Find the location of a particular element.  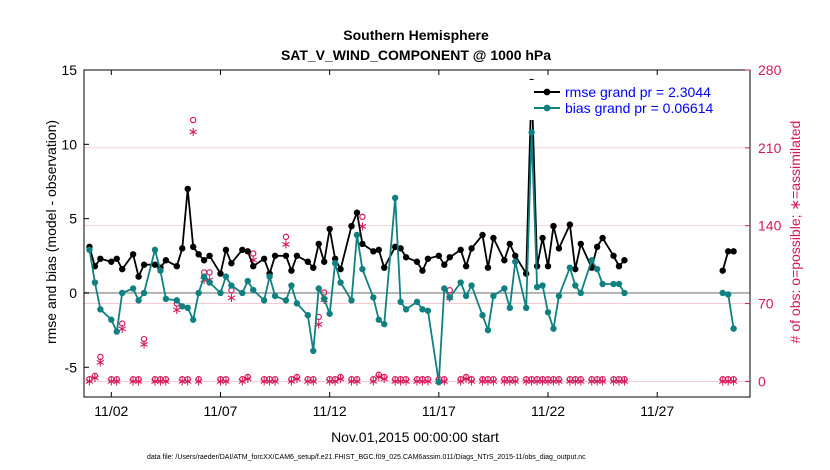

y-tick-label-right-3: 210 is located at coordinates (770, 148).